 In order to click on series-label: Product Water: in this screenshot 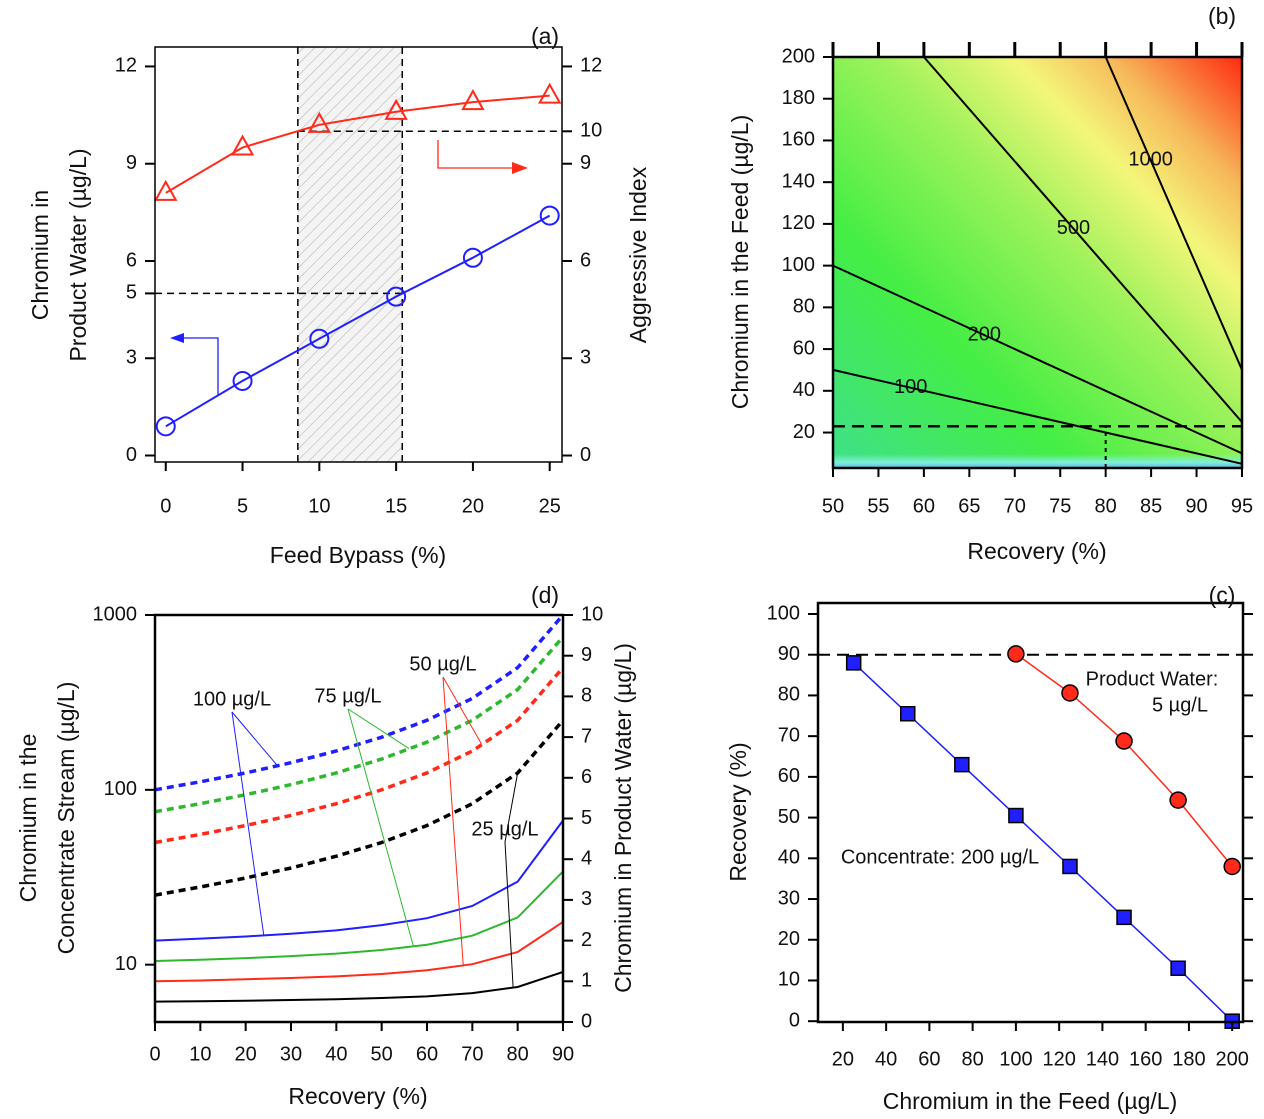, I will do `click(1152, 679)`.